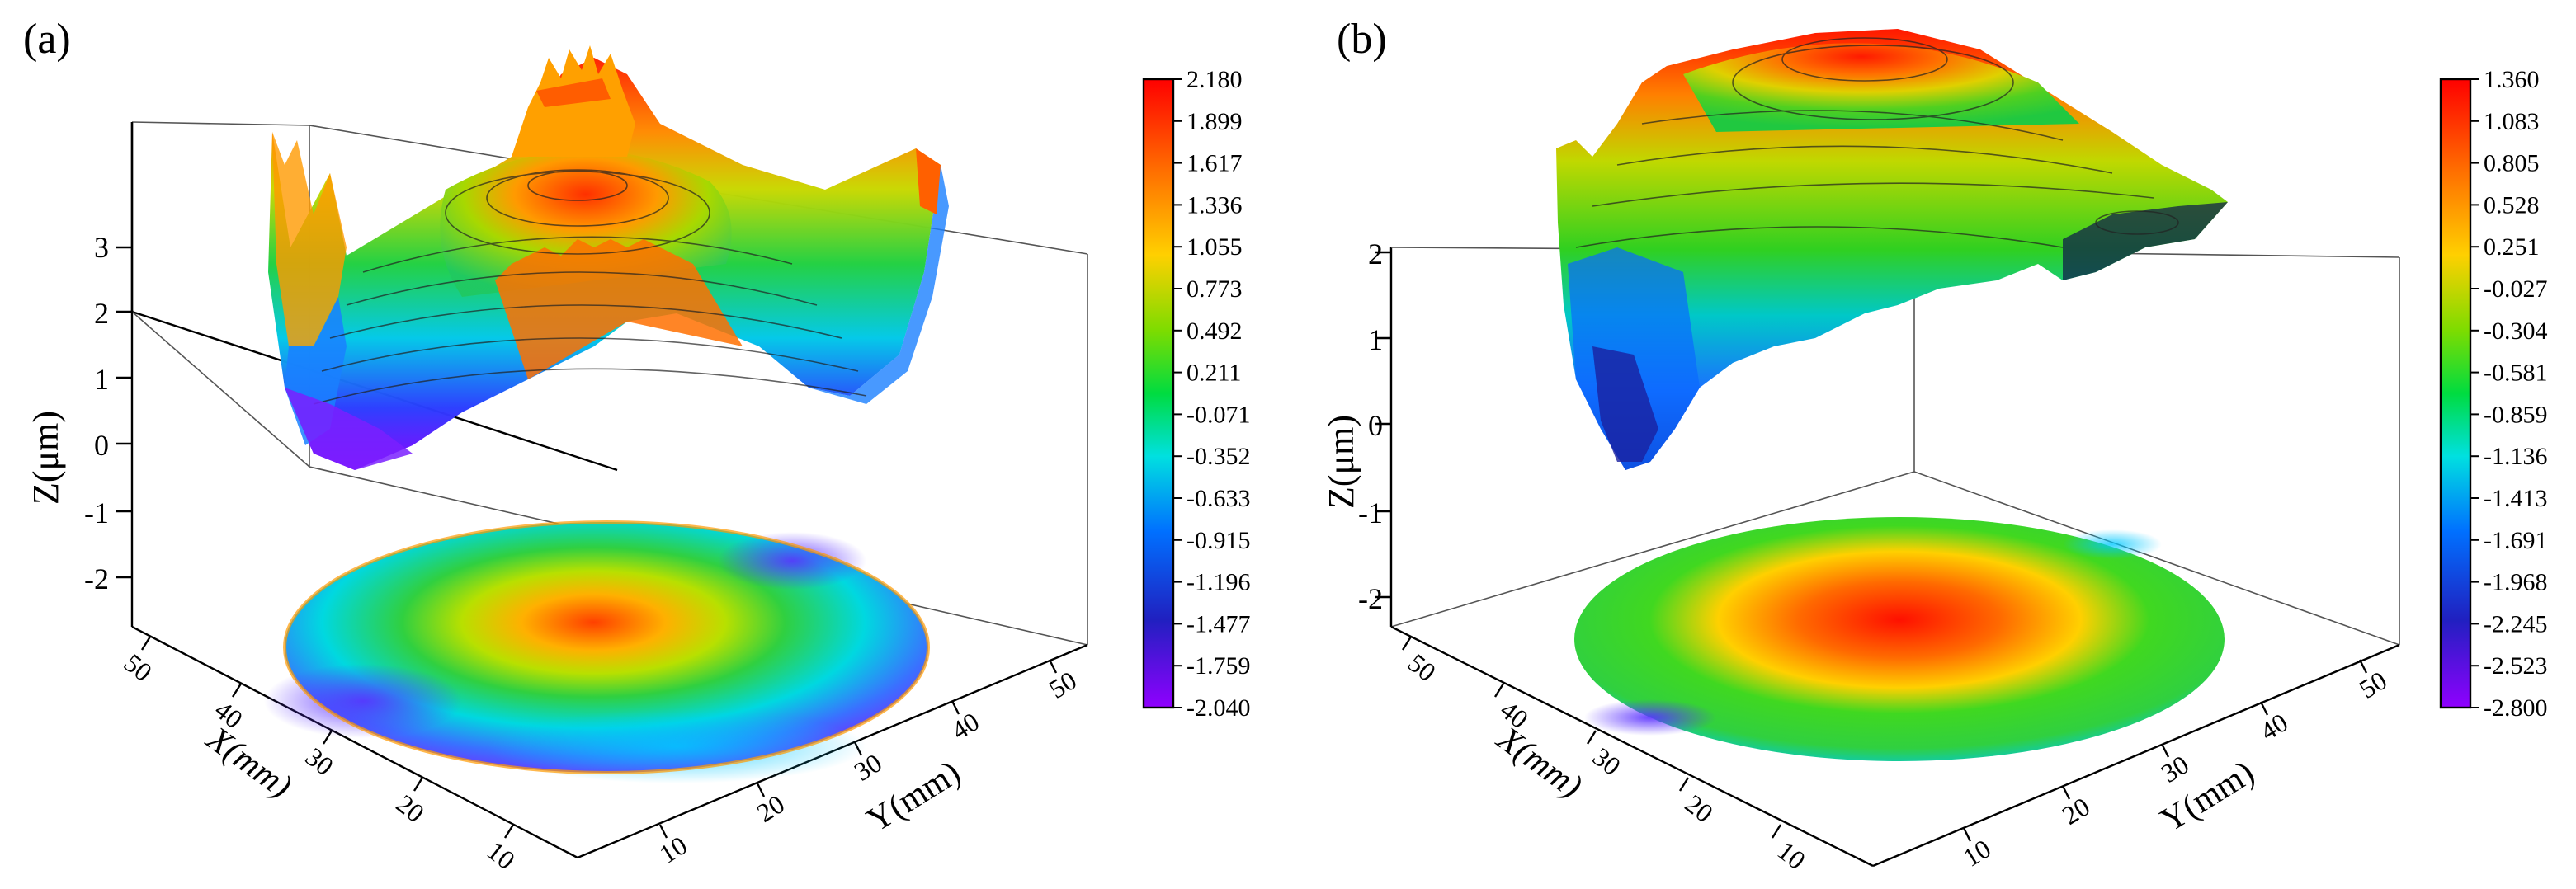  I want to click on panel-b-x-tick: 20, so click(1699, 808).